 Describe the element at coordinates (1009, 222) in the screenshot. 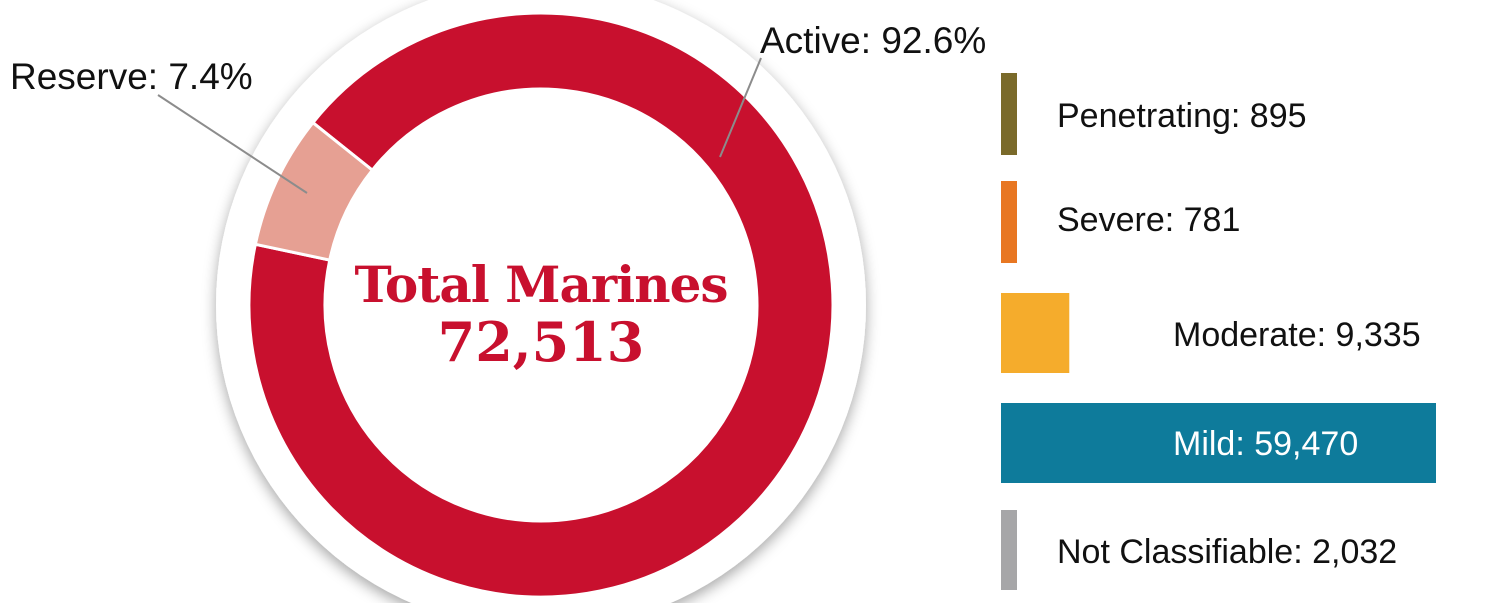

I see `bar-severe` at that location.